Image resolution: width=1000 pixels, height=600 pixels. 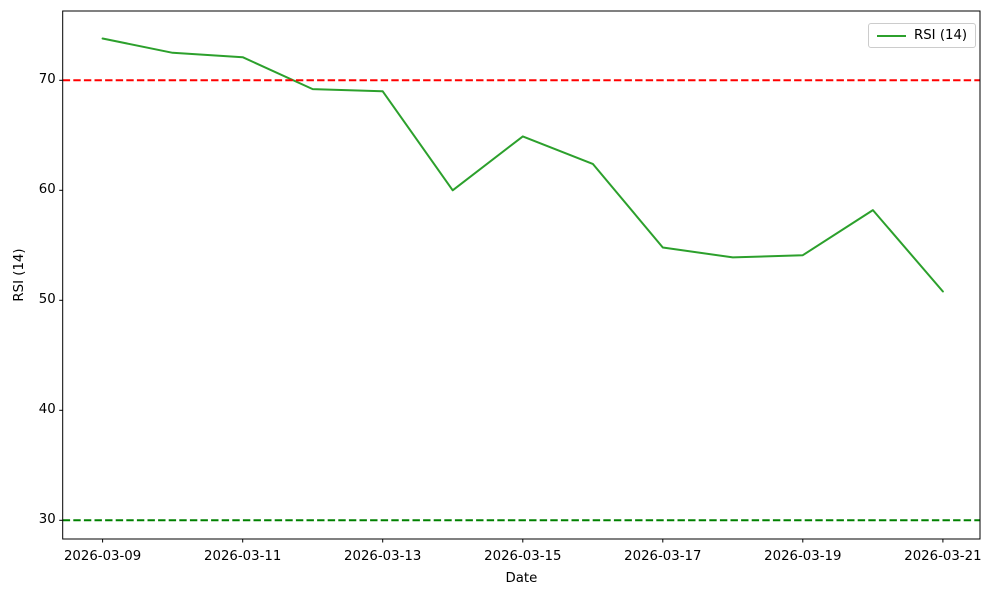 What do you see at coordinates (47, 300) in the screenshot?
I see `y-tick-label: 50` at bounding box center [47, 300].